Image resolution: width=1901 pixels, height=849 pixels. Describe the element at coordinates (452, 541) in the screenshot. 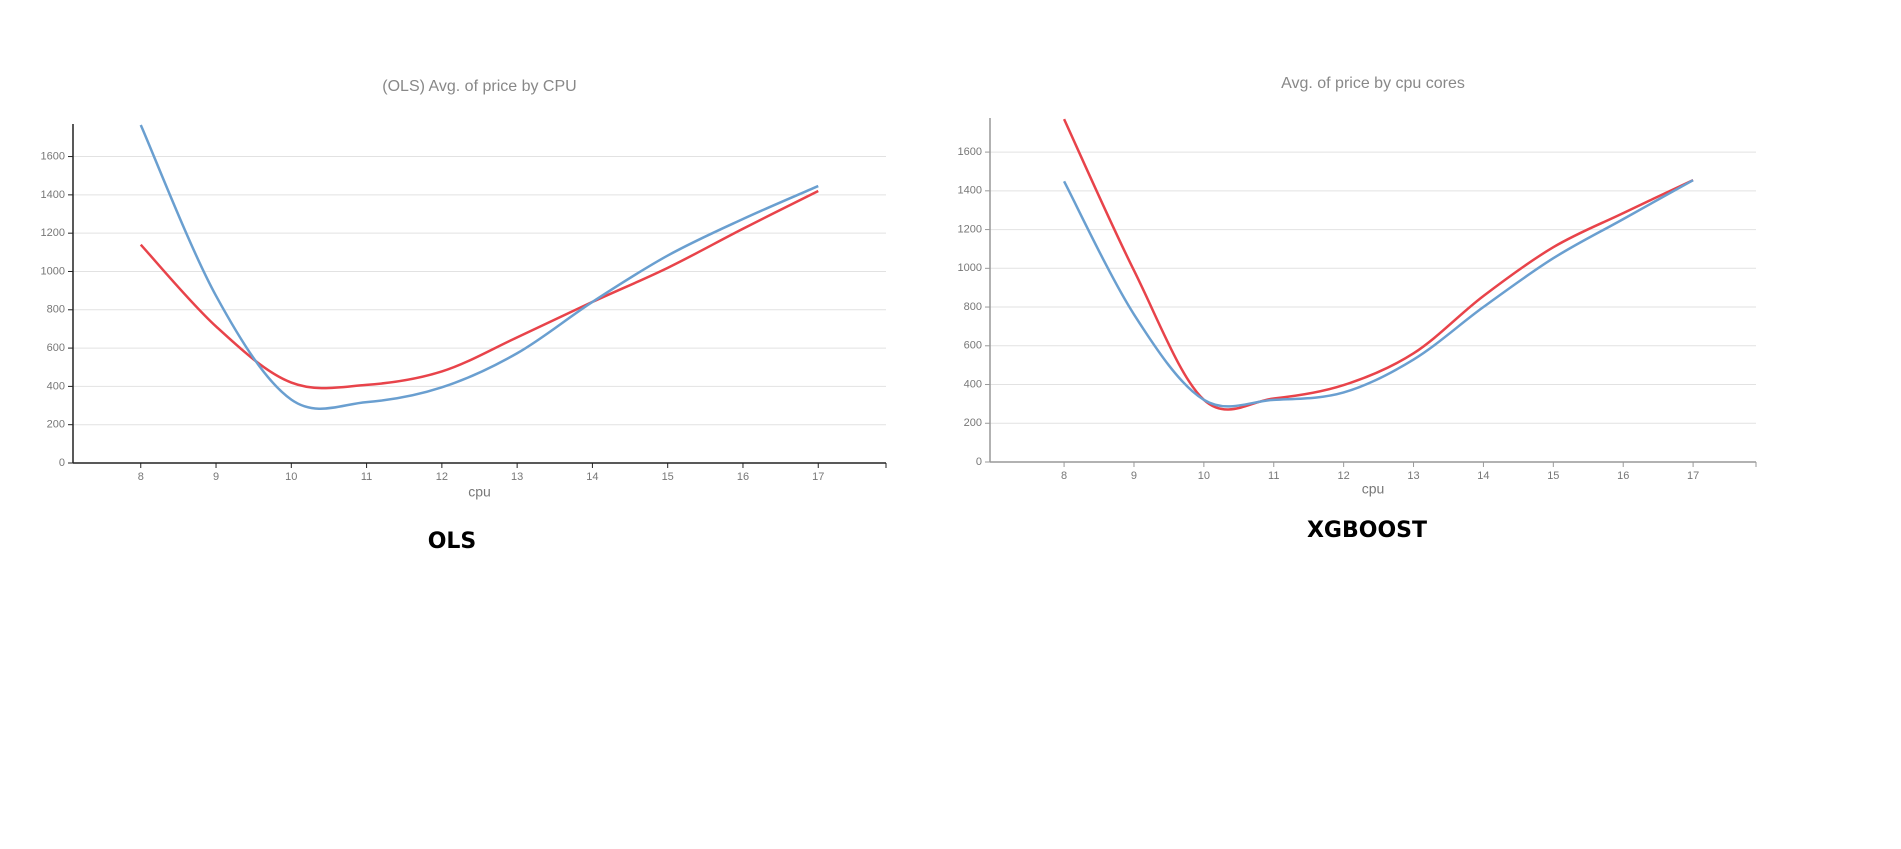

I see `chart-caption: OLS` at that location.